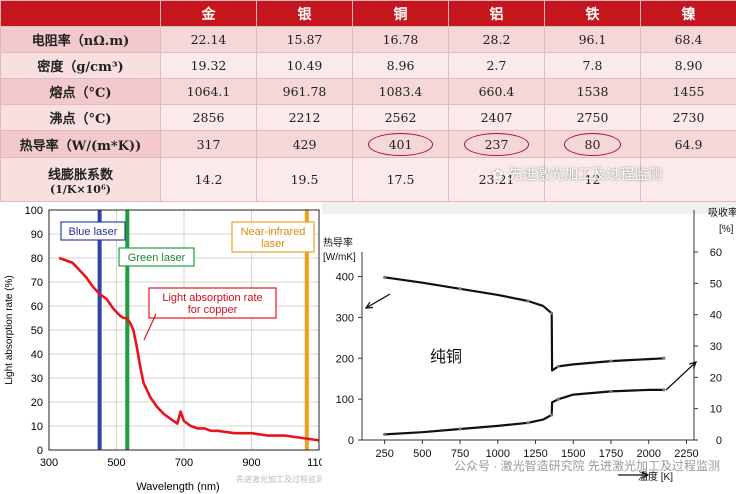  What do you see at coordinates (655, 476) in the screenshot?
I see `x-axis-label: 温度 [K]` at bounding box center [655, 476].